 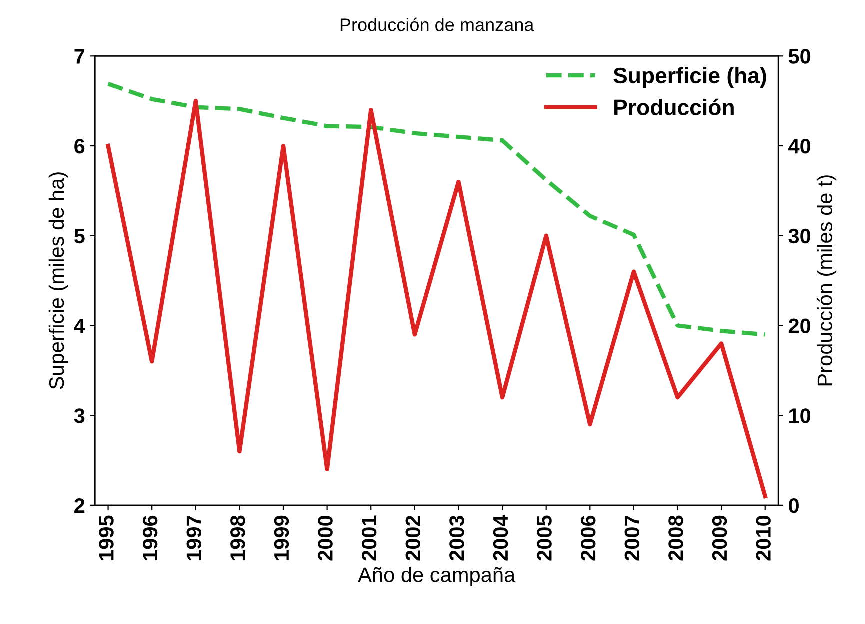 What do you see at coordinates (544, 538) in the screenshot?
I see `x-tick-label: 2005` at bounding box center [544, 538].